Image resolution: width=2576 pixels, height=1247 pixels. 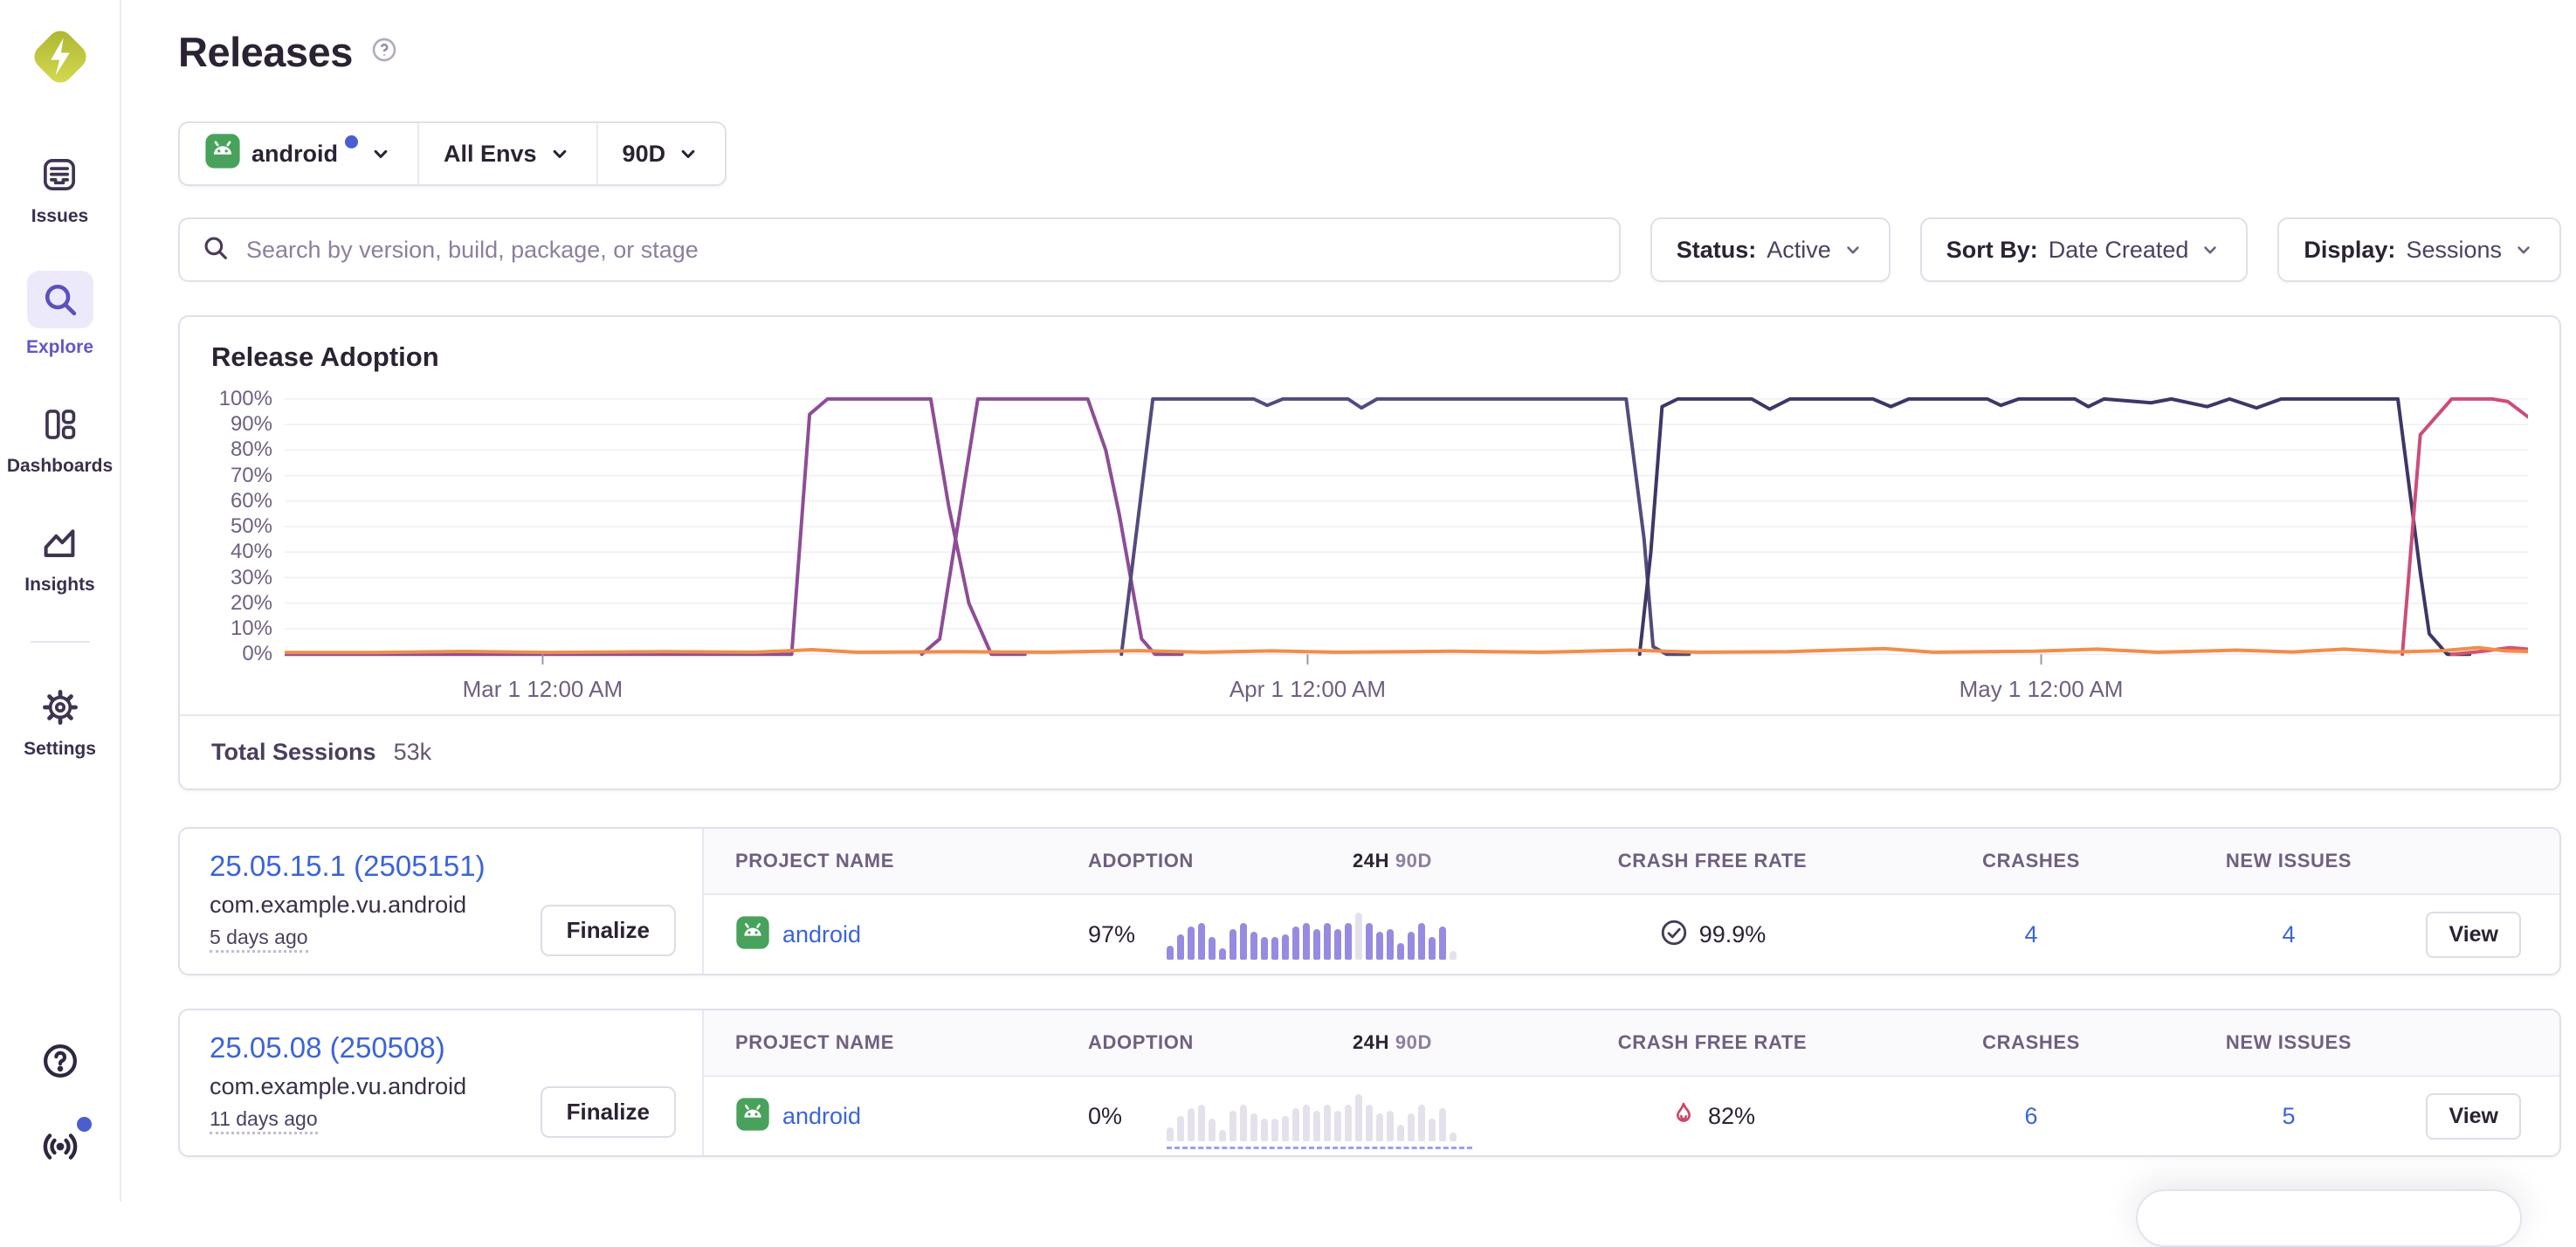 I want to click on issues-icon, so click(x=59, y=174).